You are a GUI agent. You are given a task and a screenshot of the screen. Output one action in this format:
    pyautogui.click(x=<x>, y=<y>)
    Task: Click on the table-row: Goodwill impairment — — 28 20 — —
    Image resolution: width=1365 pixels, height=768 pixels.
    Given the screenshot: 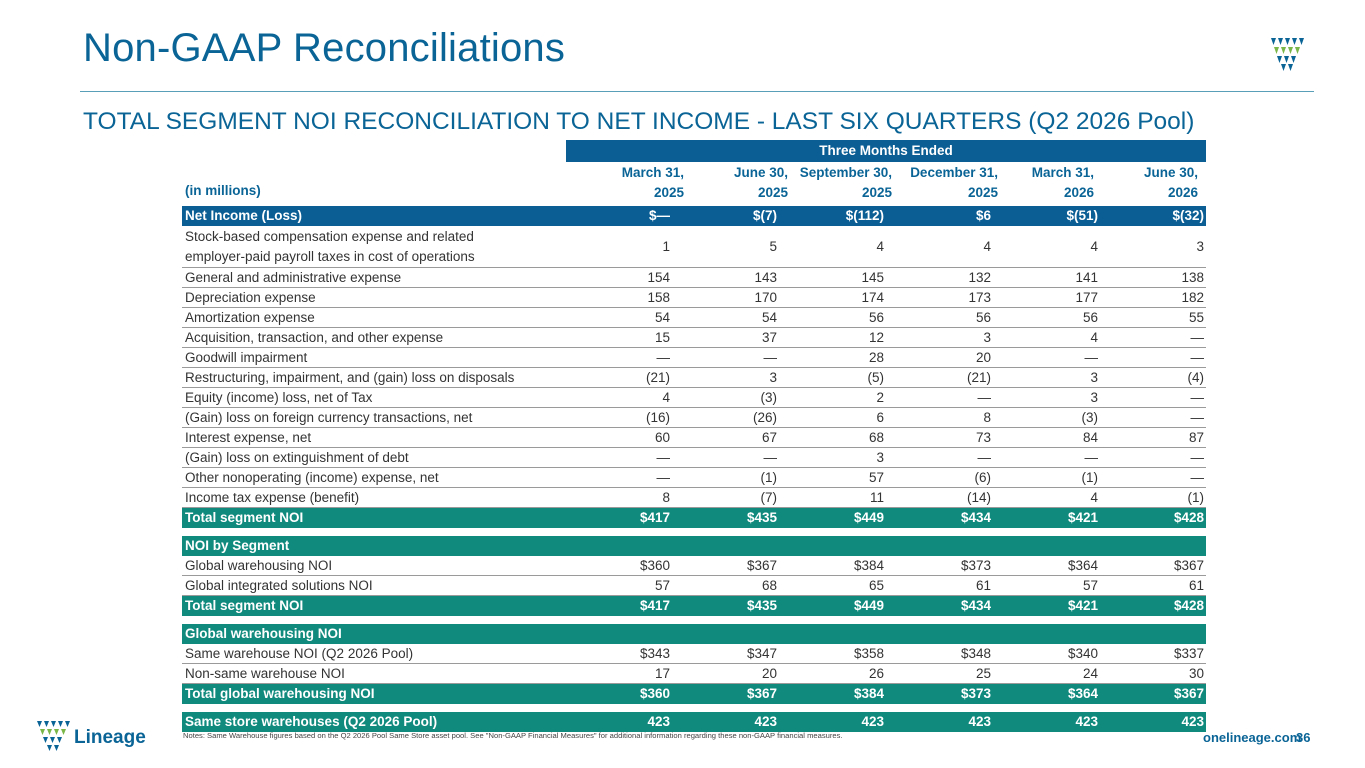 What is the action you would take?
    pyautogui.click(x=694, y=358)
    